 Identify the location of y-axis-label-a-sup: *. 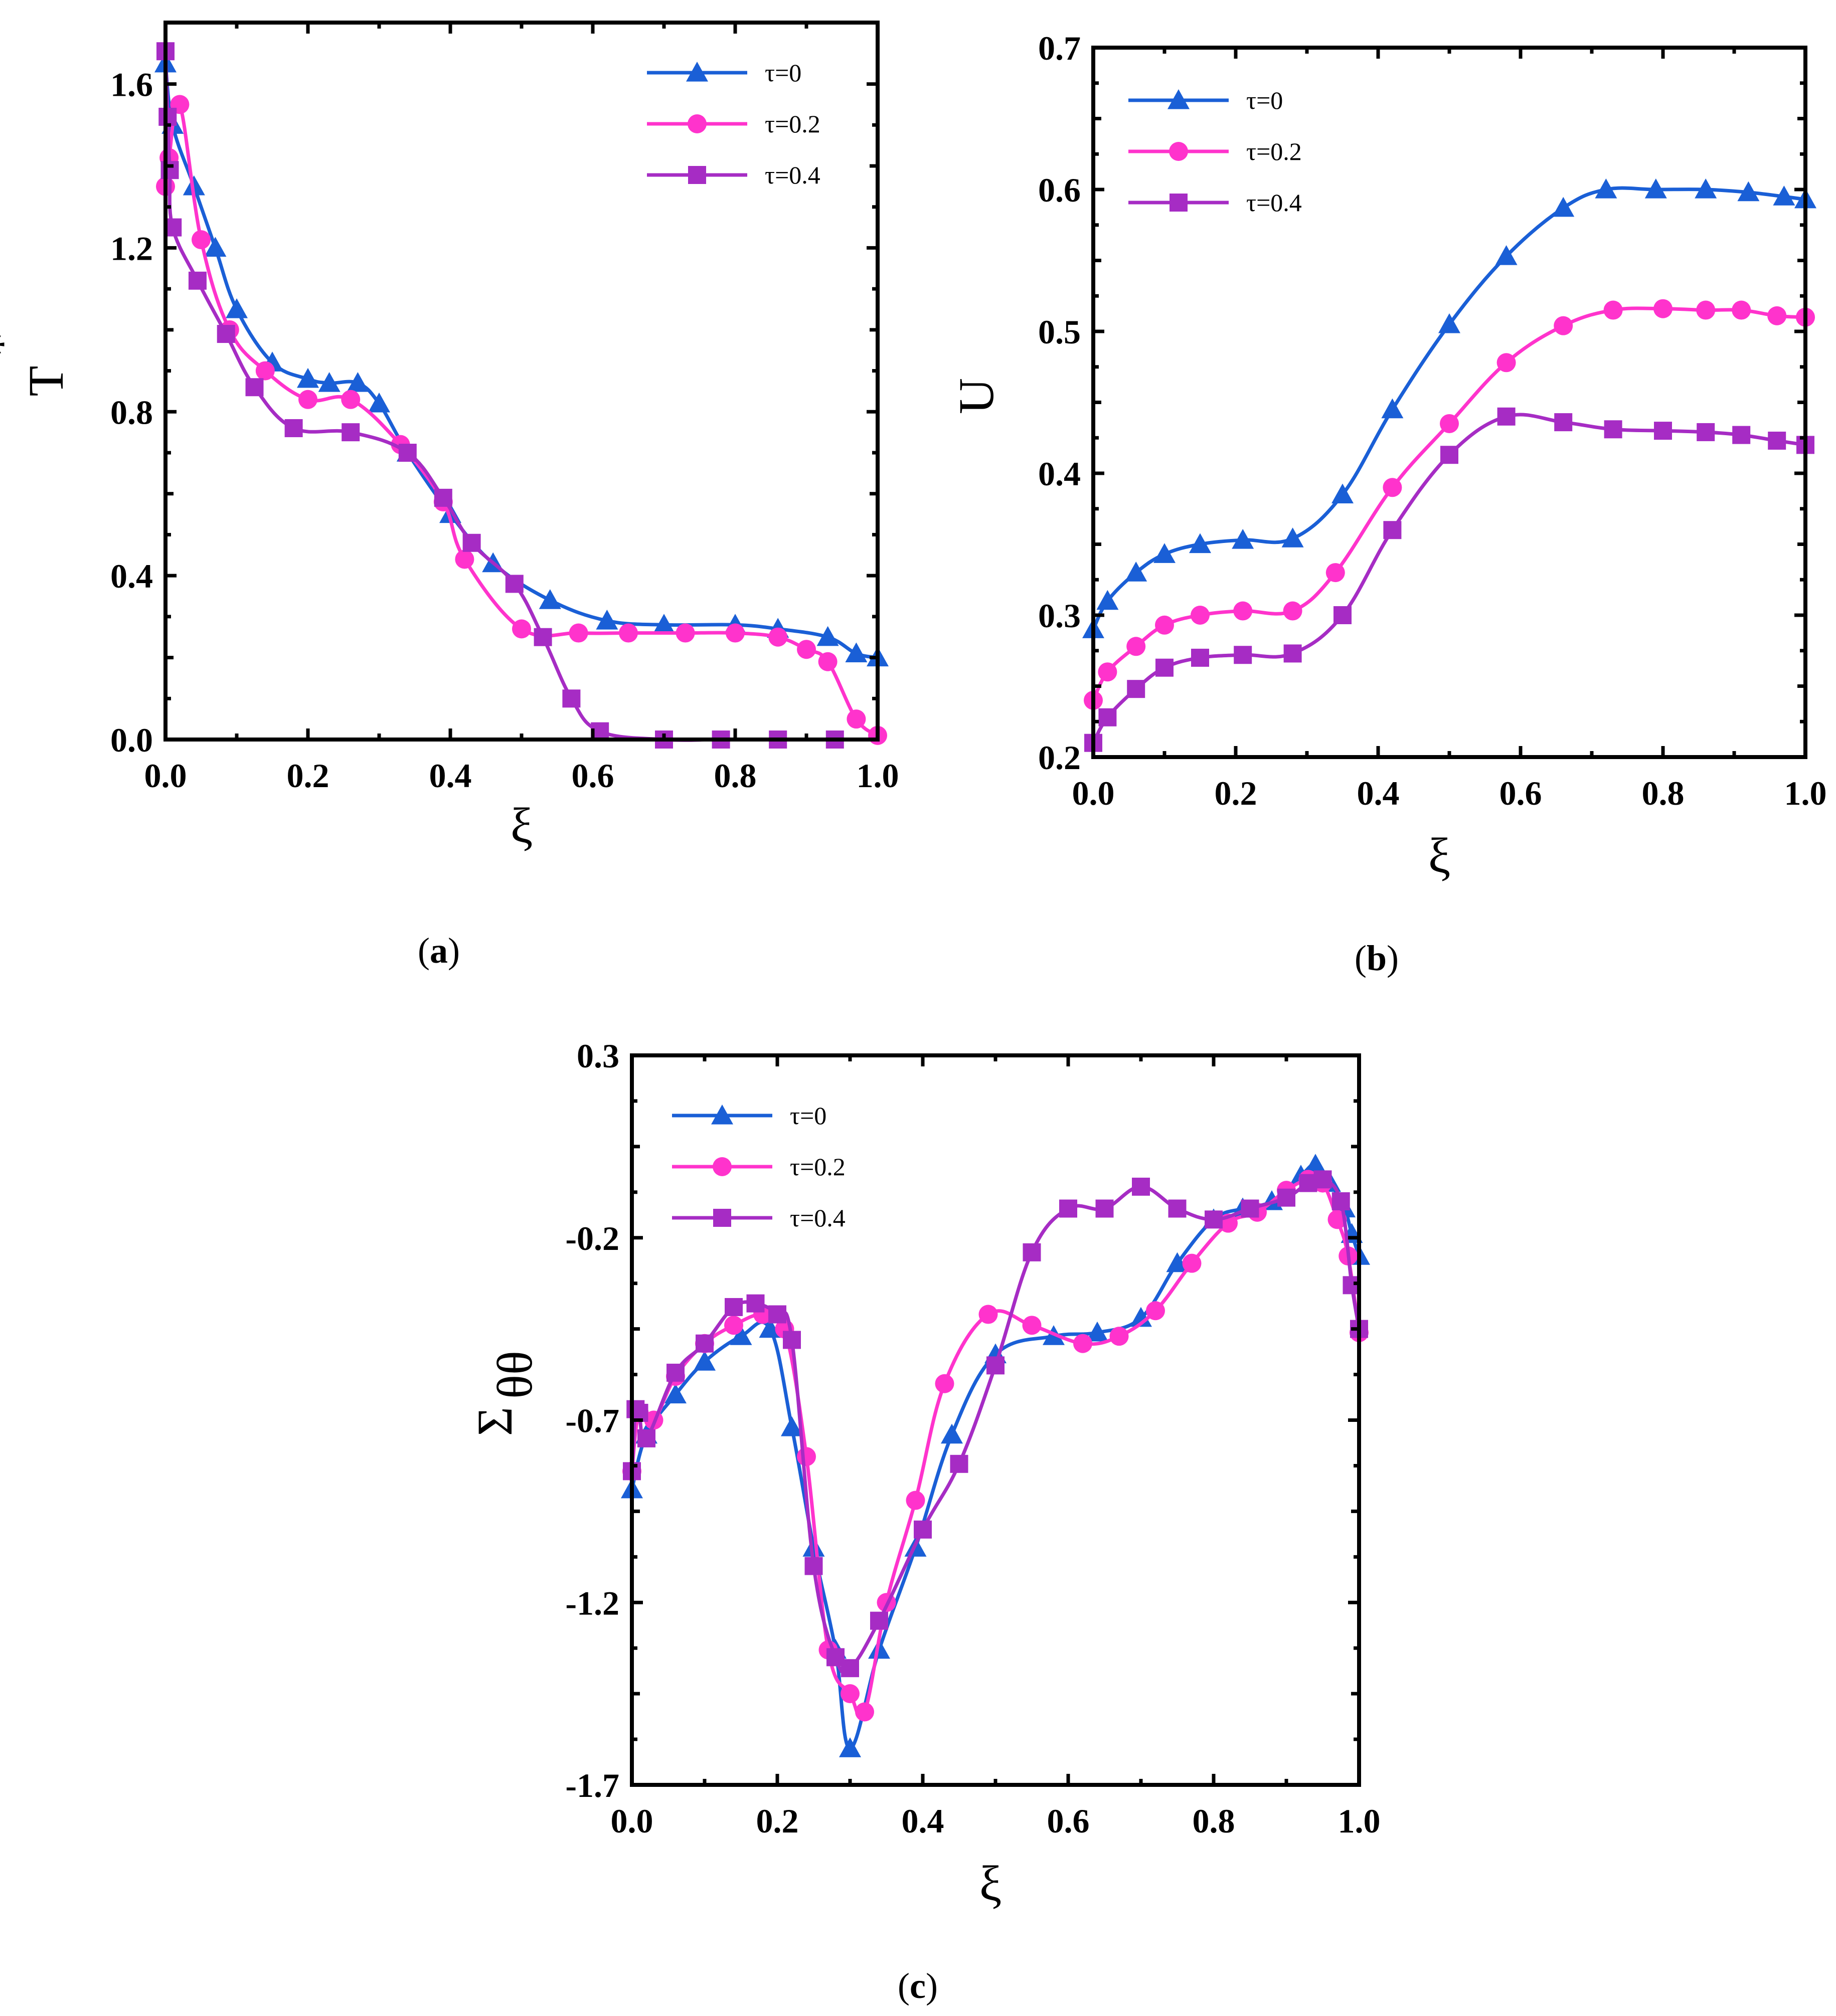
(15, 344).